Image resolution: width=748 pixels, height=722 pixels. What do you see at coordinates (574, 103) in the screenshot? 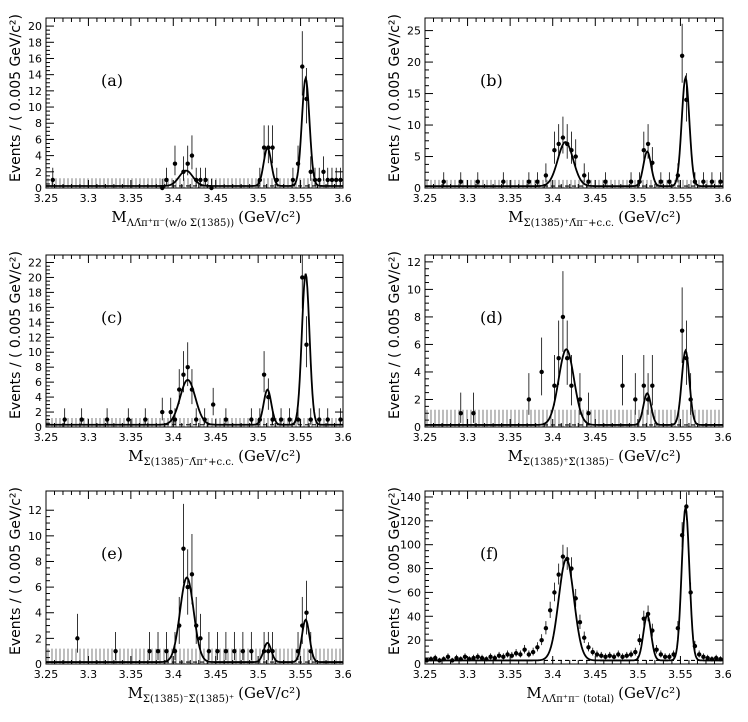
I see `plot-frame` at bounding box center [574, 103].